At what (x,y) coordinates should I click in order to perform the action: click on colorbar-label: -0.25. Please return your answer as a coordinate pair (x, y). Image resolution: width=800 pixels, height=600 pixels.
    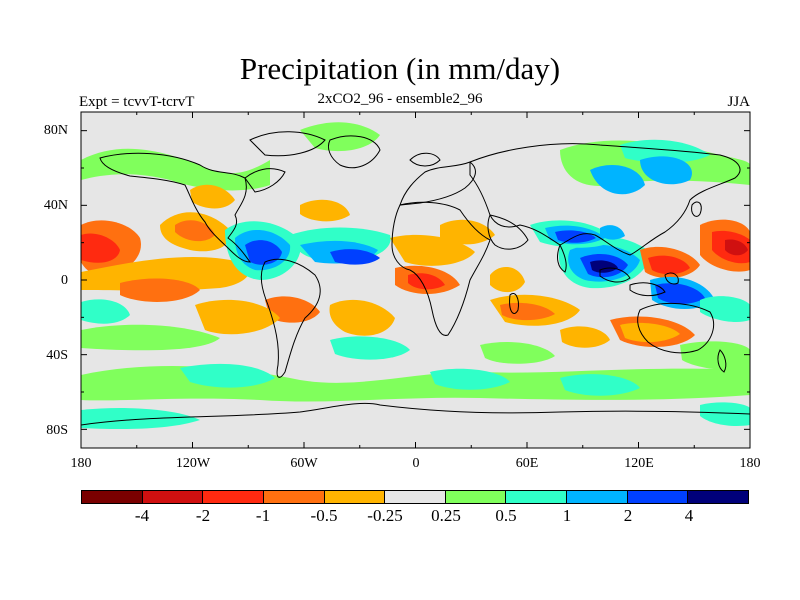
    Looking at the image, I should click on (385, 515).